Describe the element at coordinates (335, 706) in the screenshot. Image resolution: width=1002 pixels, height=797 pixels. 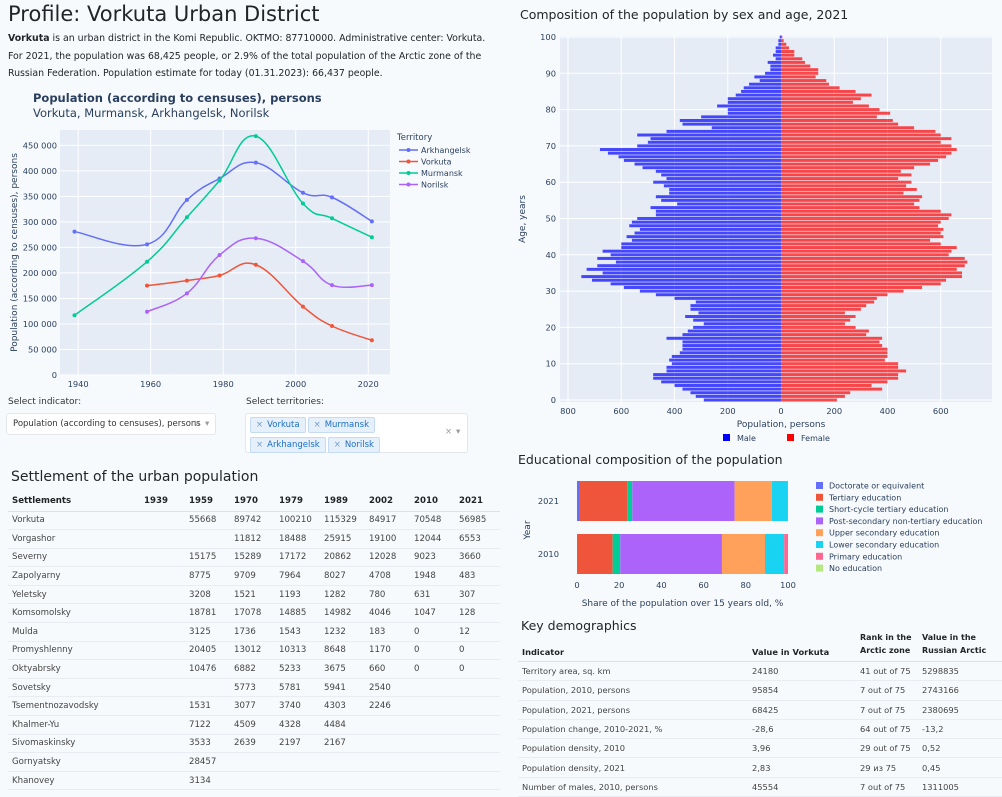
I see `table-cell: 4303` at that location.